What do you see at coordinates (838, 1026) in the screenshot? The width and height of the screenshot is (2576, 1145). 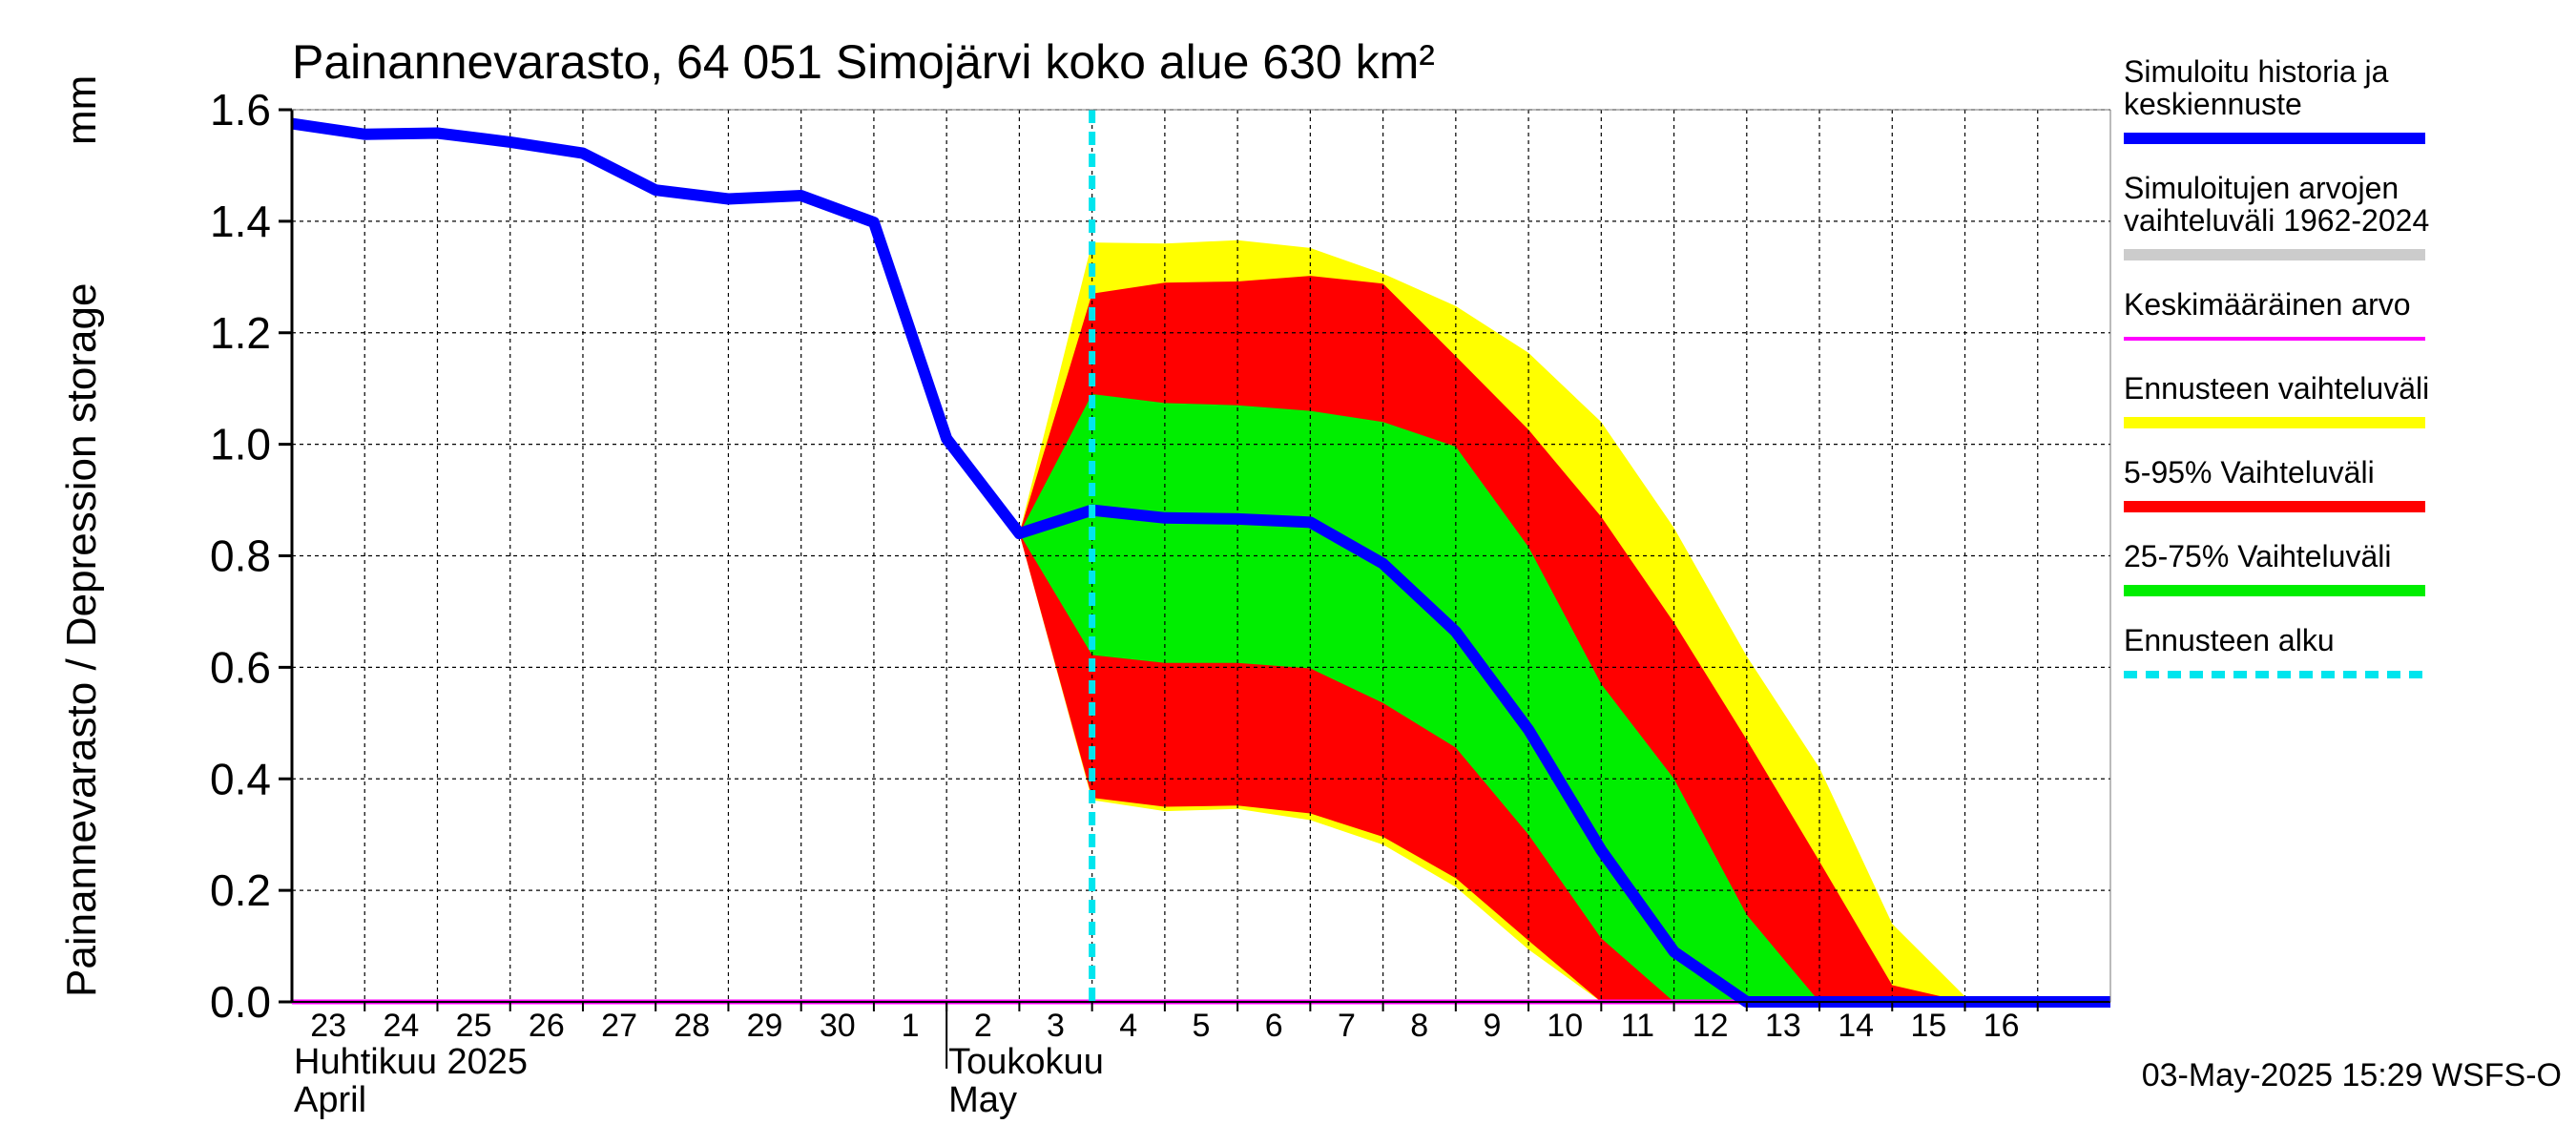 I see `x-tick-label-30: 30` at bounding box center [838, 1026].